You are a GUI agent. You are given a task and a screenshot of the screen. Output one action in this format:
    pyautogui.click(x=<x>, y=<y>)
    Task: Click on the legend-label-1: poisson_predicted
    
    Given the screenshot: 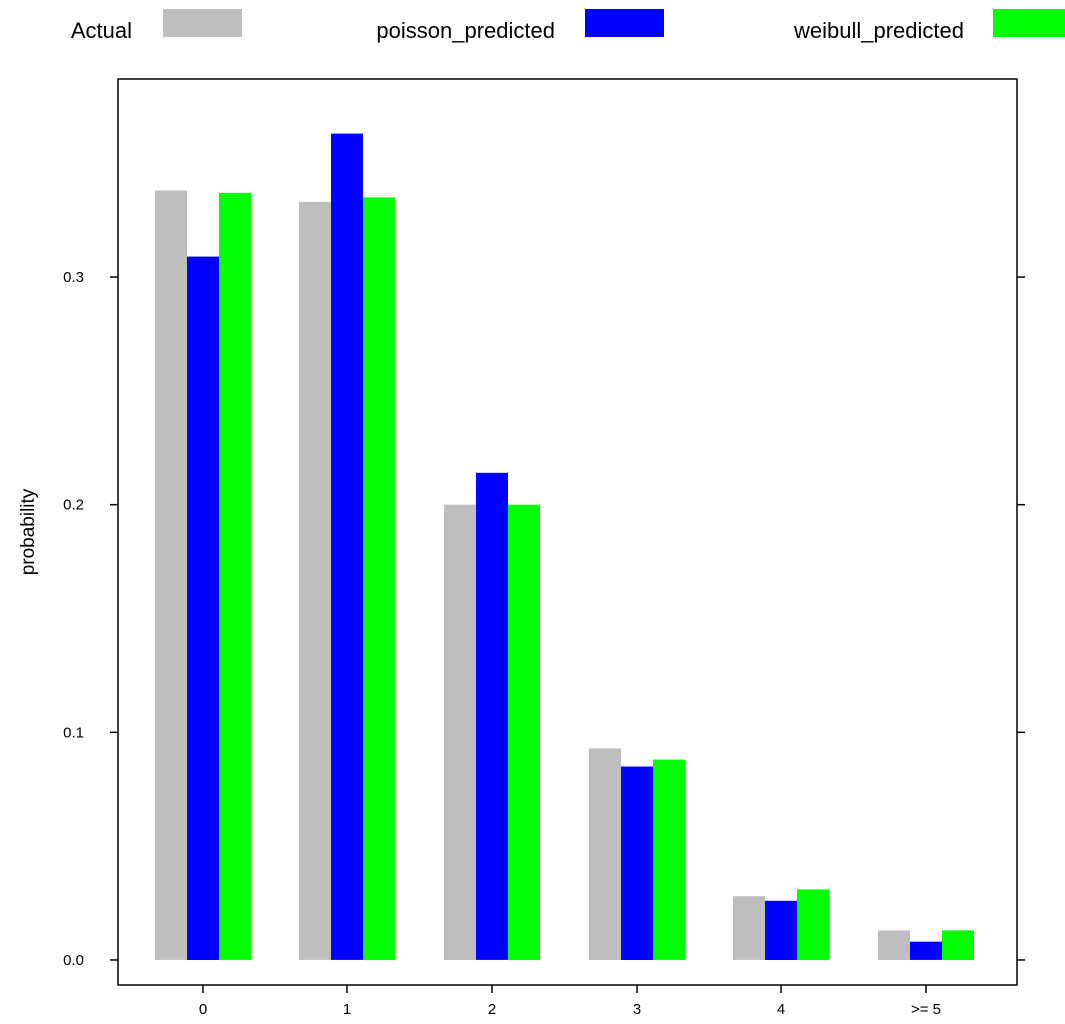 What is the action you would take?
    pyautogui.click(x=465, y=30)
    